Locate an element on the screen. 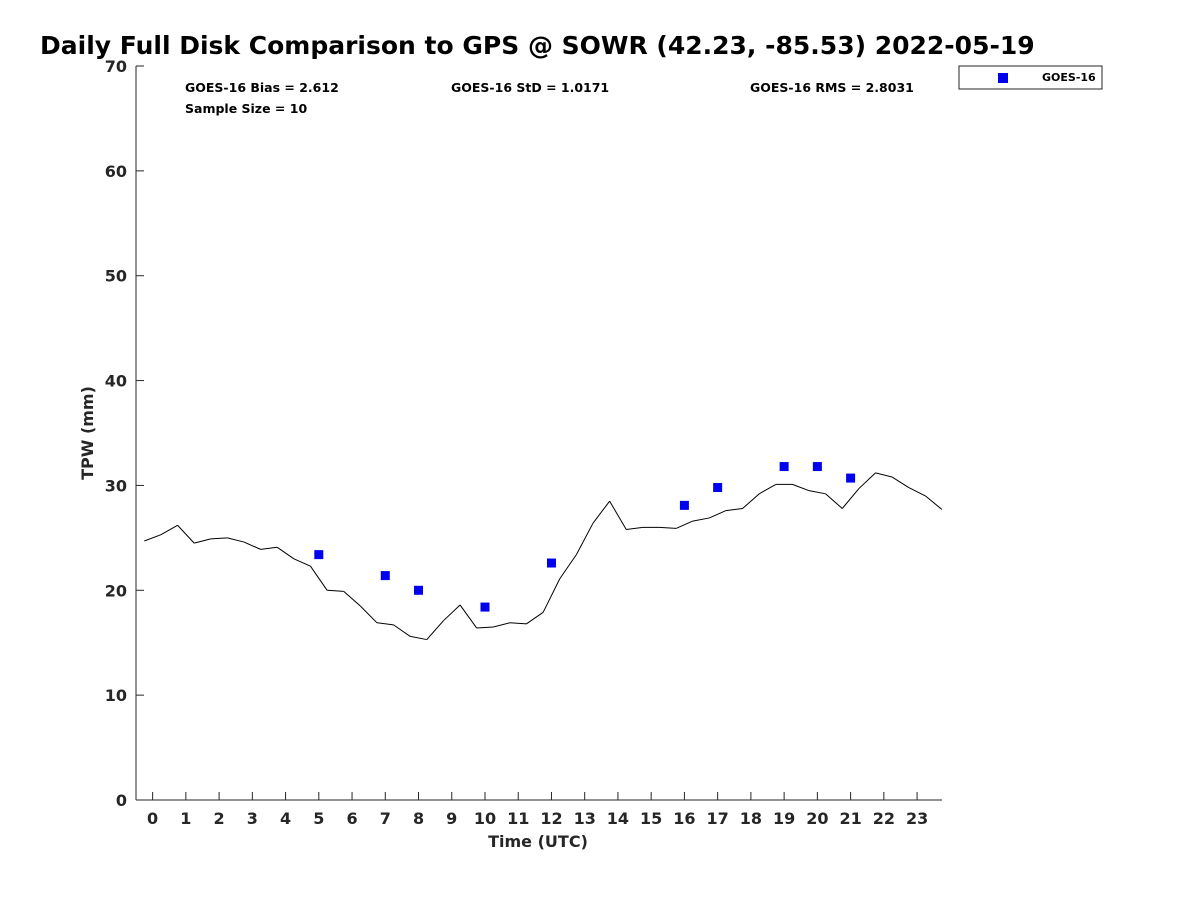 Image resolution: width=1200 pixels, height=900 pixels. x-tick-label: 11 is located at coordinates (518, 818).